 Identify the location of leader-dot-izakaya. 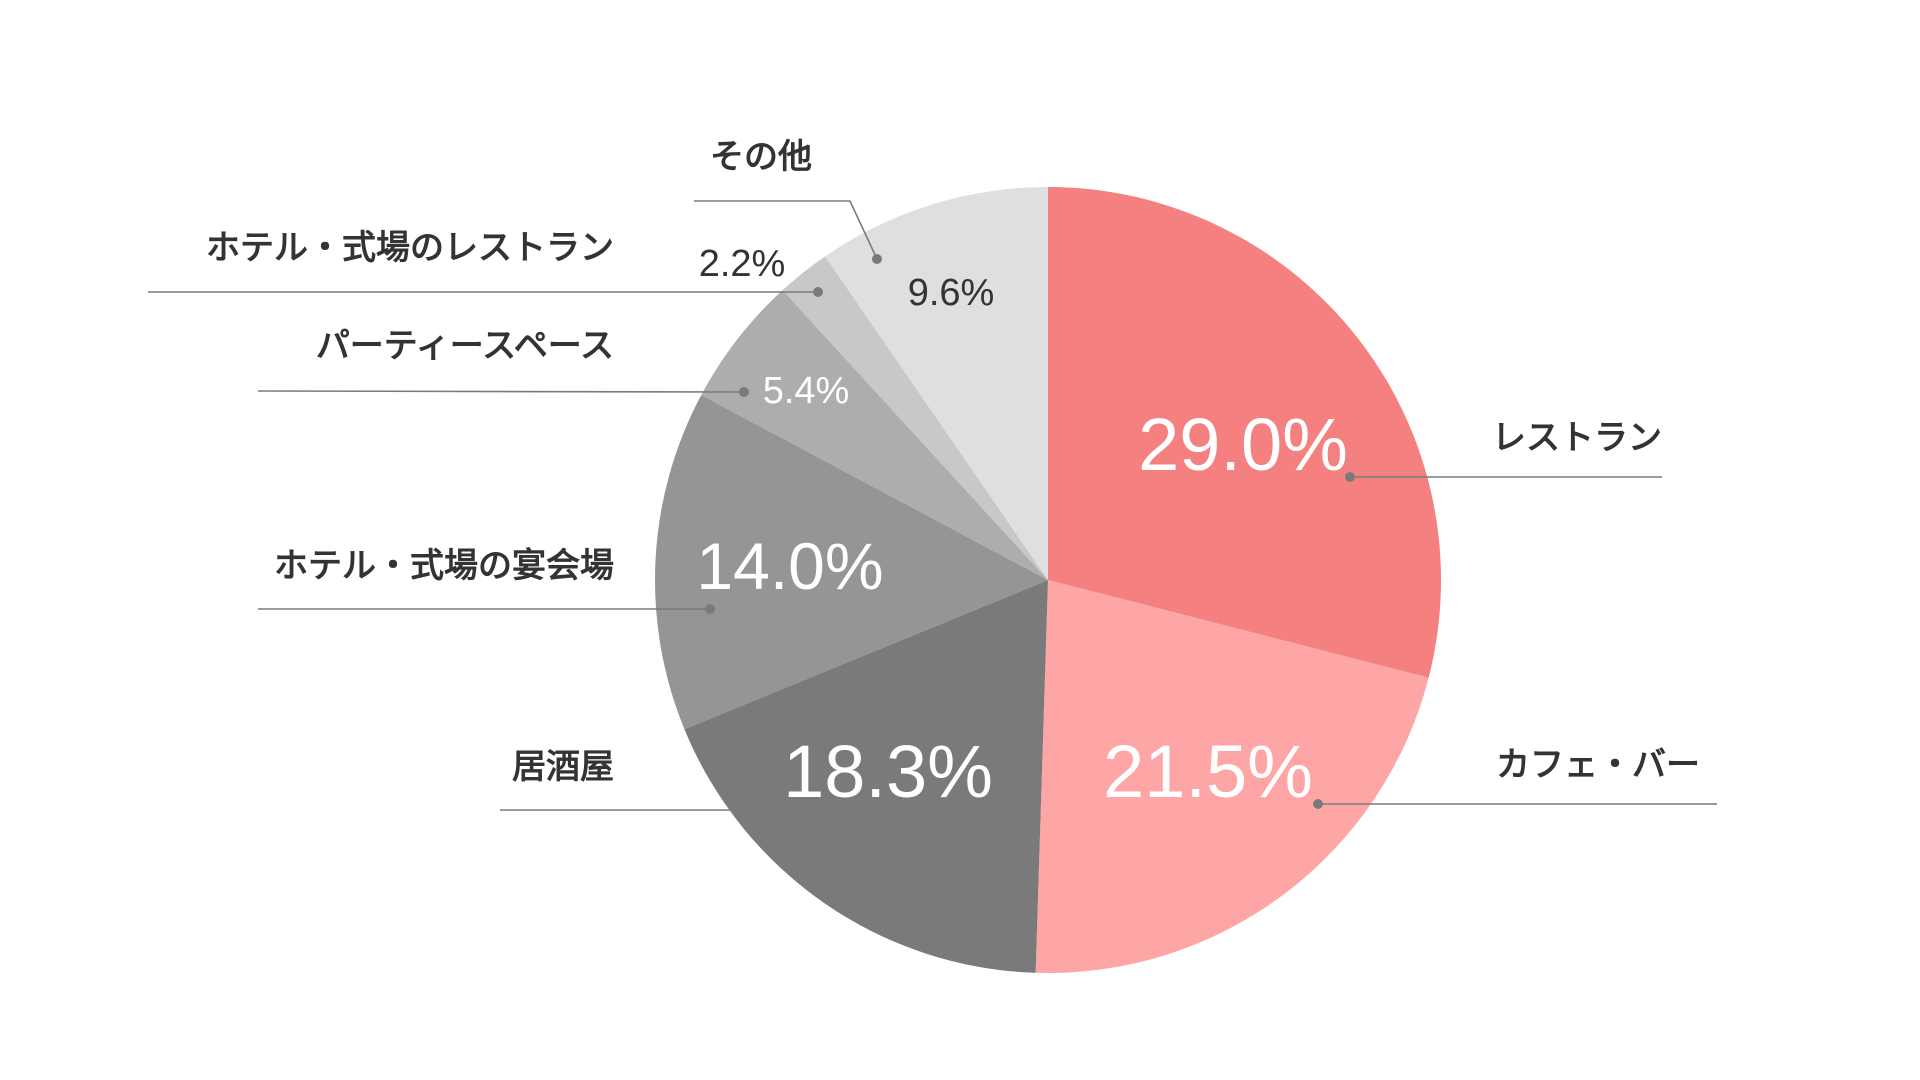
(772, 810).